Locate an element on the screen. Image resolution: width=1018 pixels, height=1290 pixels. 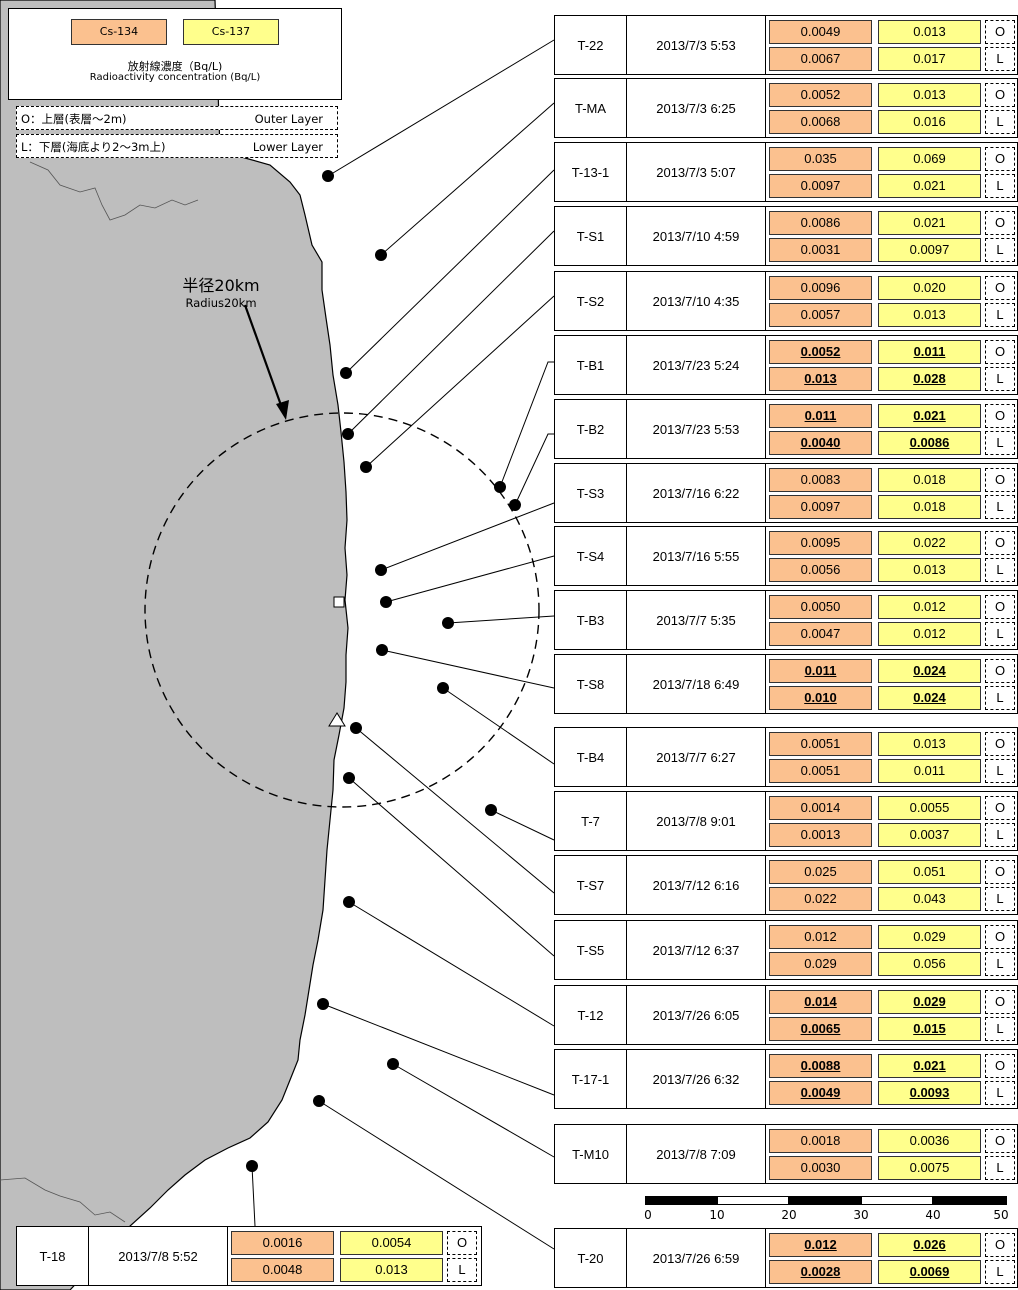
radius-label-ja: 半径20km is located at coordinates (221, 285).